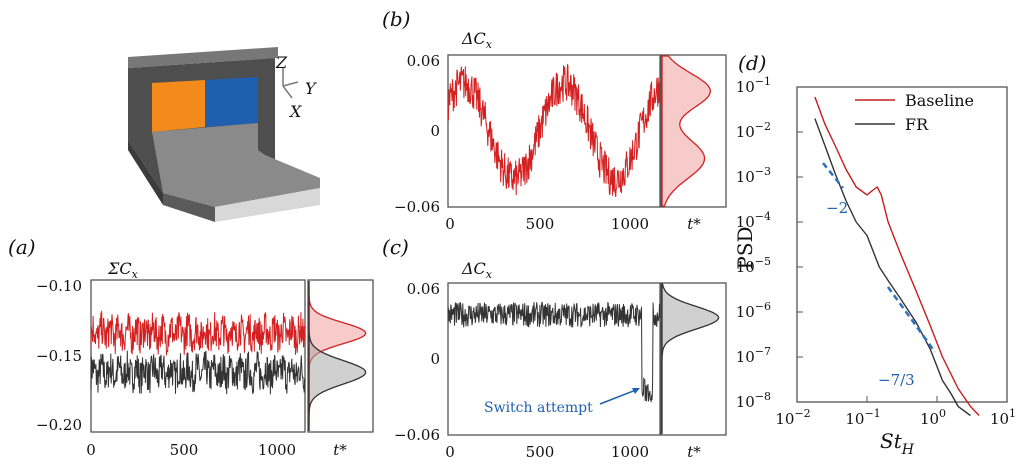 The image size is (1025, 466). What do you see at coordinates (538, 408) in the screenshot?
I see `switch-attempt-annotation: Switch attempt` at bounding box center [538, 408].